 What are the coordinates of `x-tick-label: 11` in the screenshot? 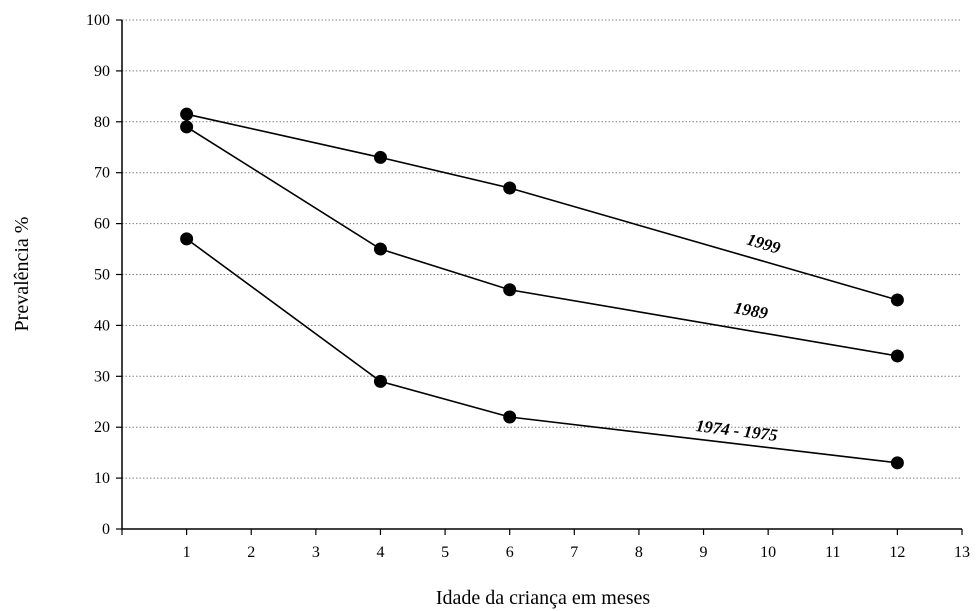 It's located at (832, 552).